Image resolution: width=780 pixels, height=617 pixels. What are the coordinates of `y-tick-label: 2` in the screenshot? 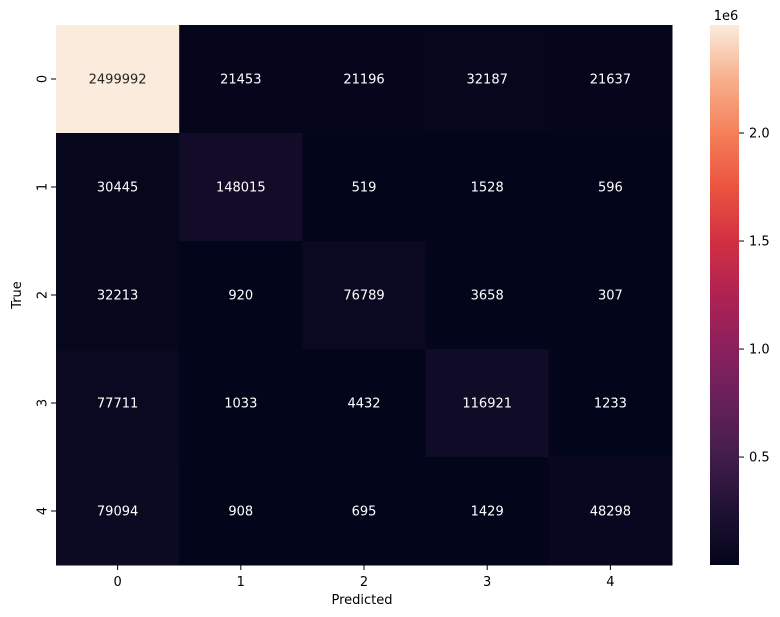 It's located at (43, 295).